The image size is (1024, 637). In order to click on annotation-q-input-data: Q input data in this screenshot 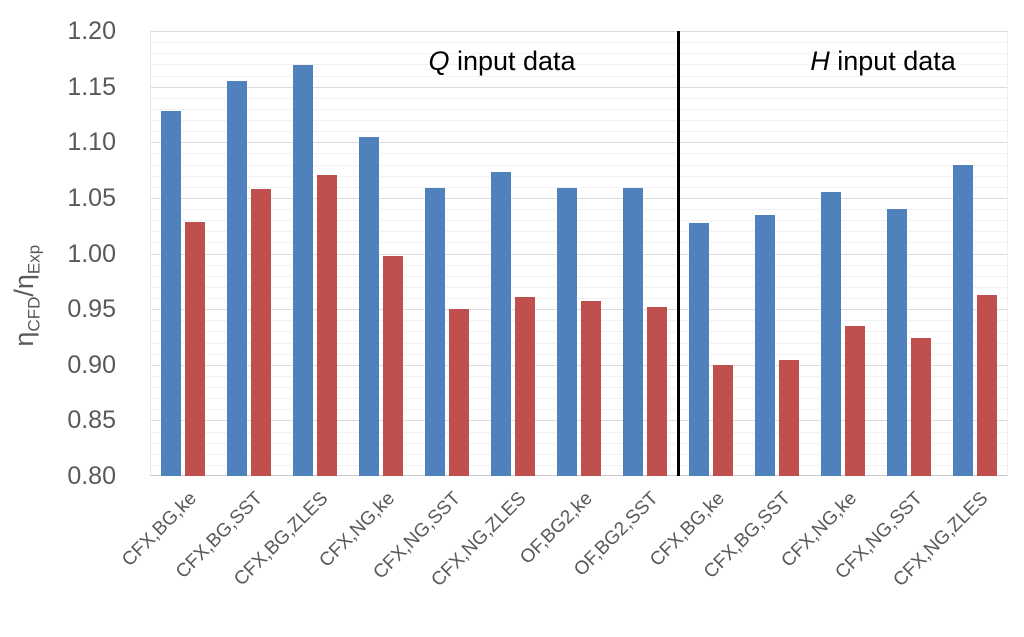, I will do `click(501, 61)`.